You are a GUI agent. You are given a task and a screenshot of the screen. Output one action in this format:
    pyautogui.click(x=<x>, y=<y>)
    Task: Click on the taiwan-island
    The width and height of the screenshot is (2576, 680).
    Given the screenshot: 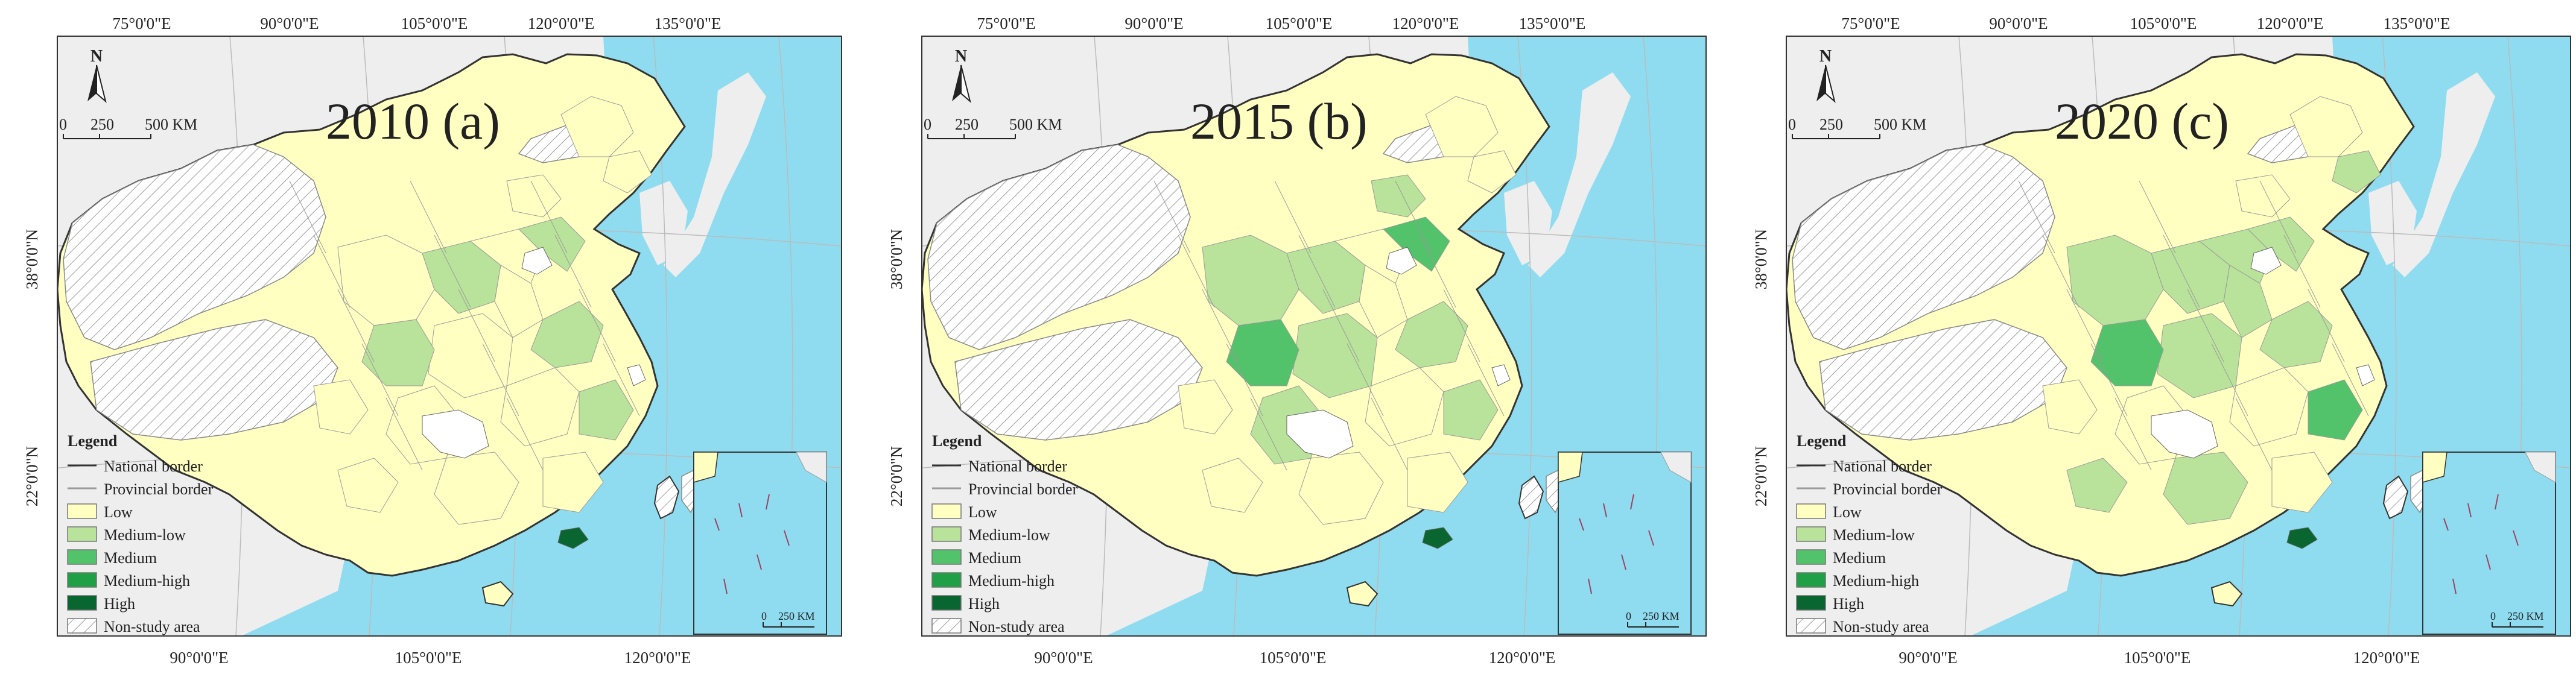 What is the action you would take?
    pyautogui.click(x=1531, y=498)
    